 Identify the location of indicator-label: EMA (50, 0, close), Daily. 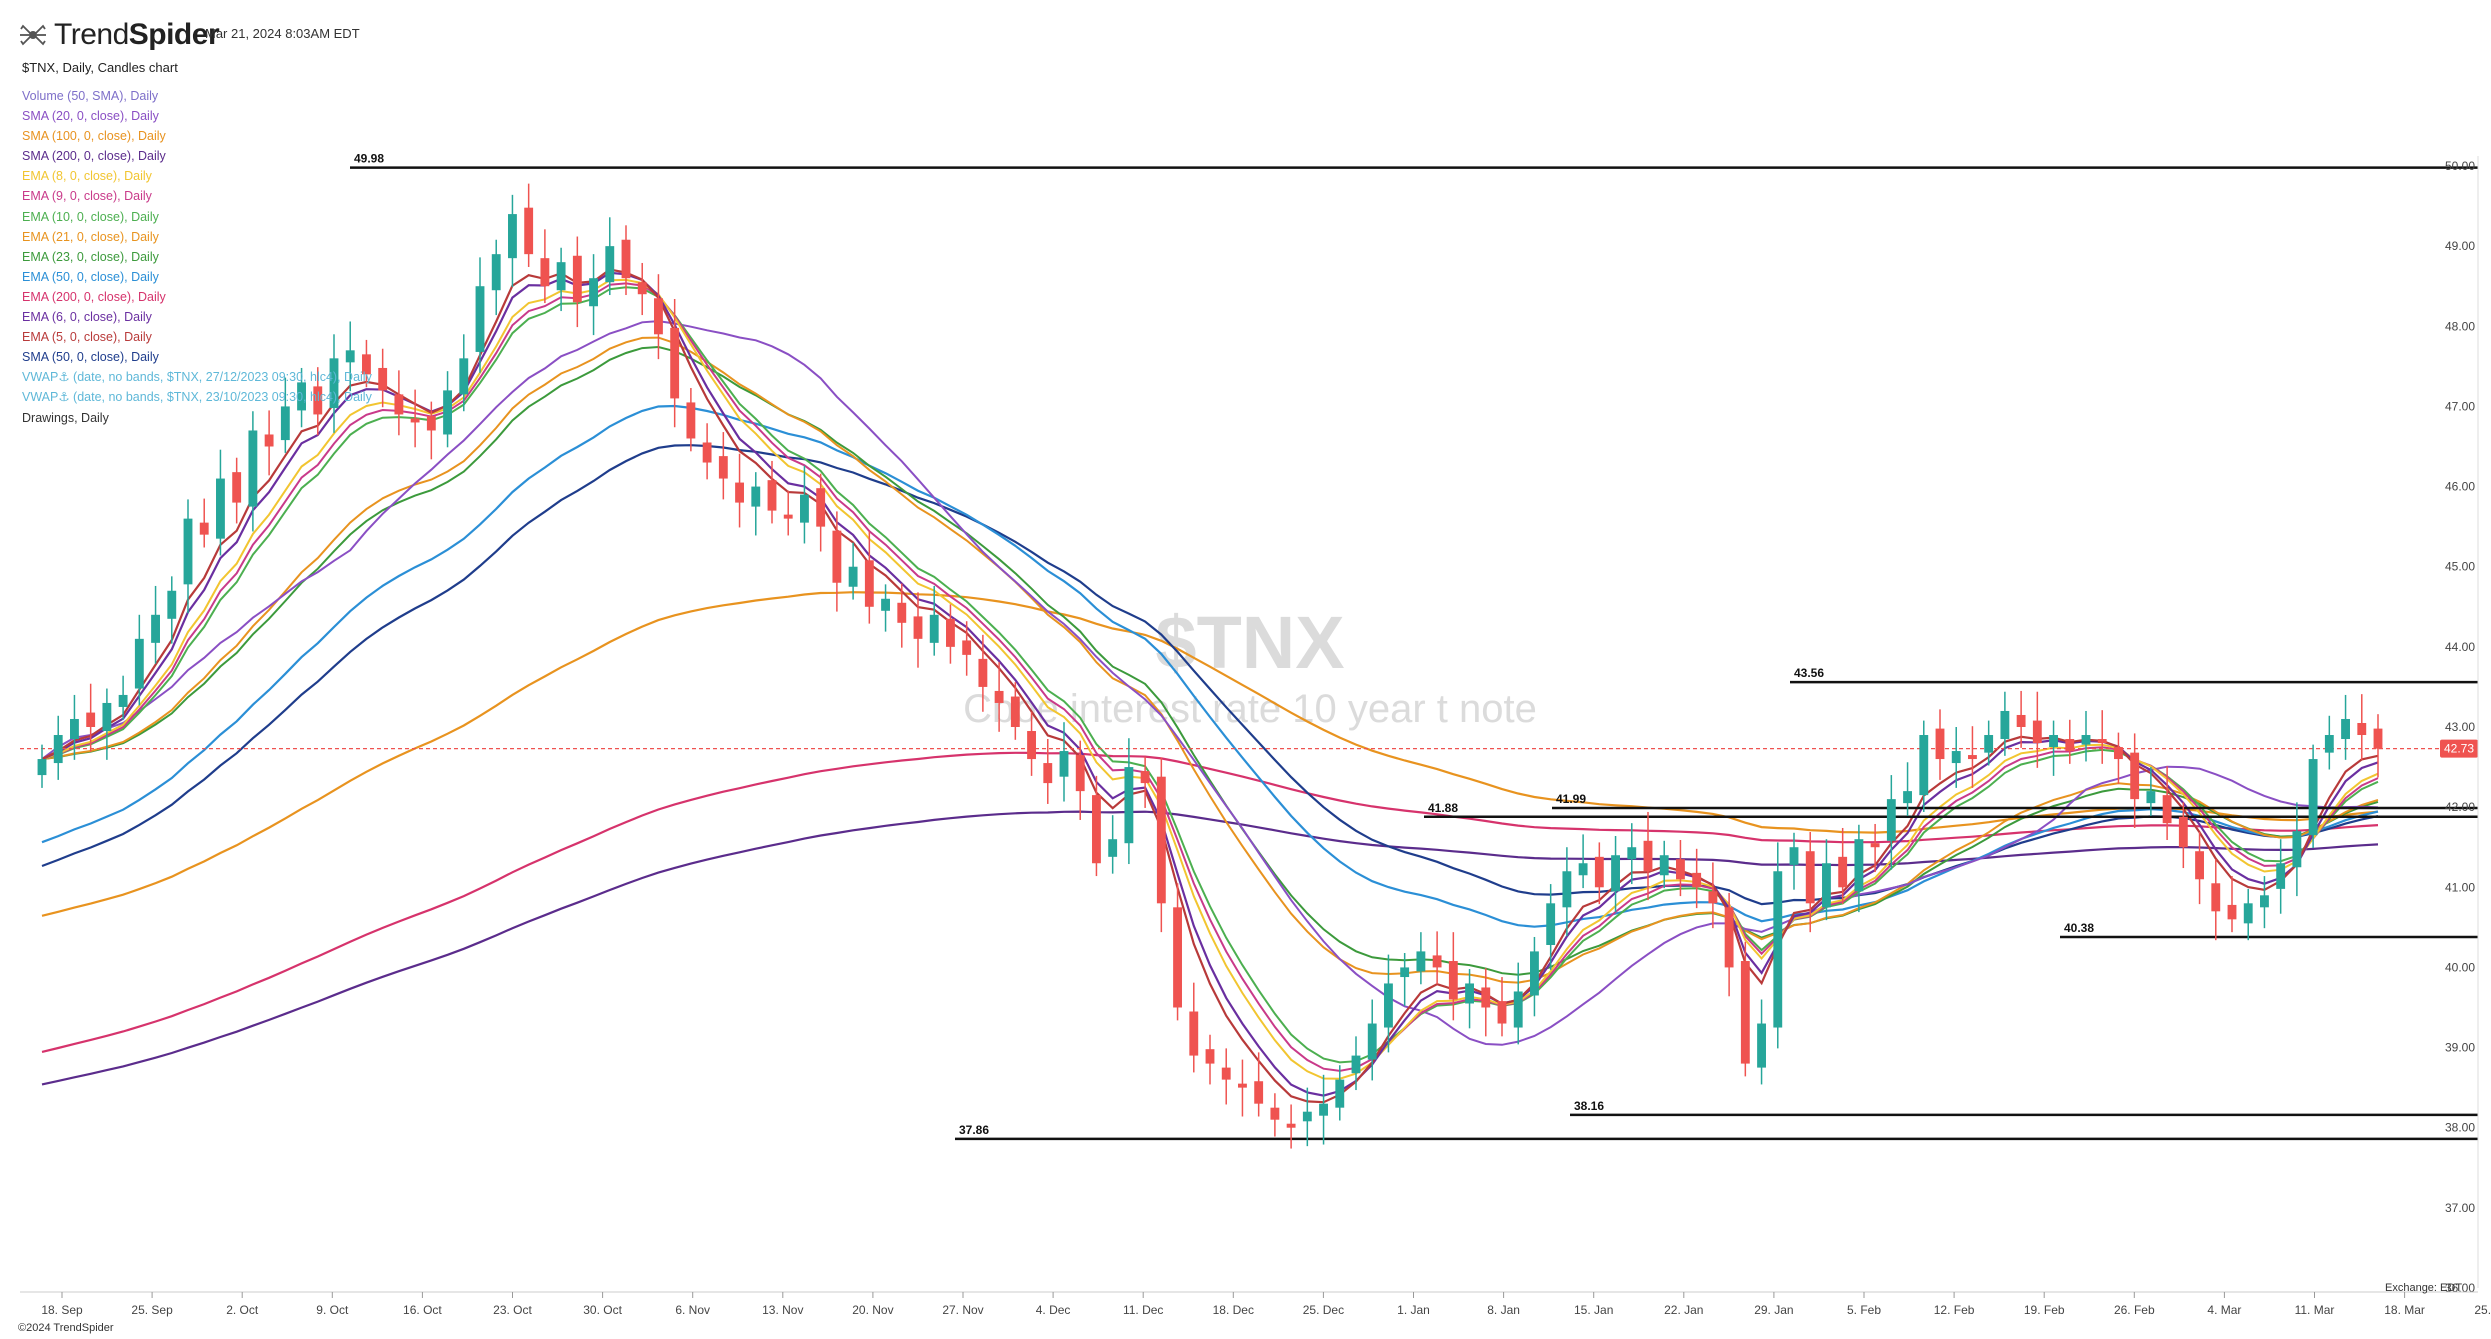
(90, 276).